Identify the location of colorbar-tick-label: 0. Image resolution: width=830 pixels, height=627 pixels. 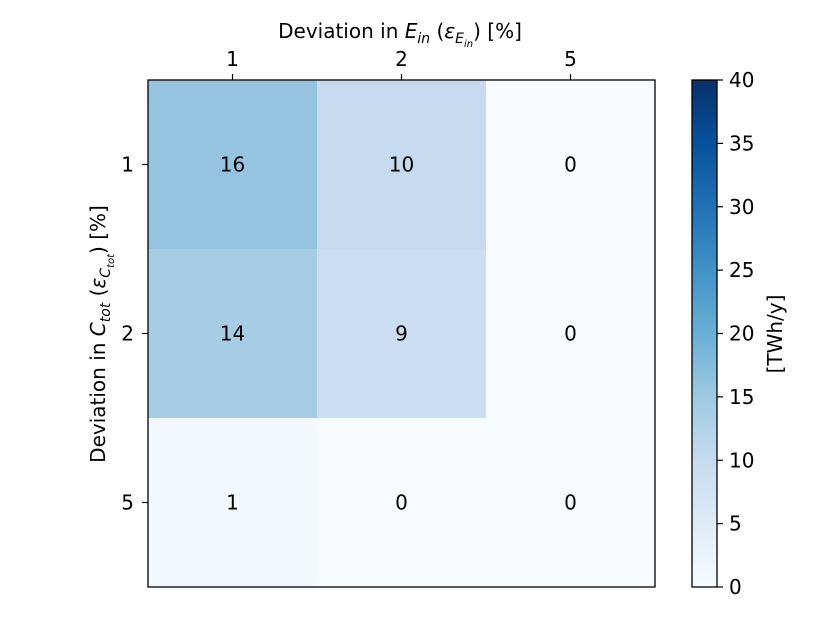
(735, 587).